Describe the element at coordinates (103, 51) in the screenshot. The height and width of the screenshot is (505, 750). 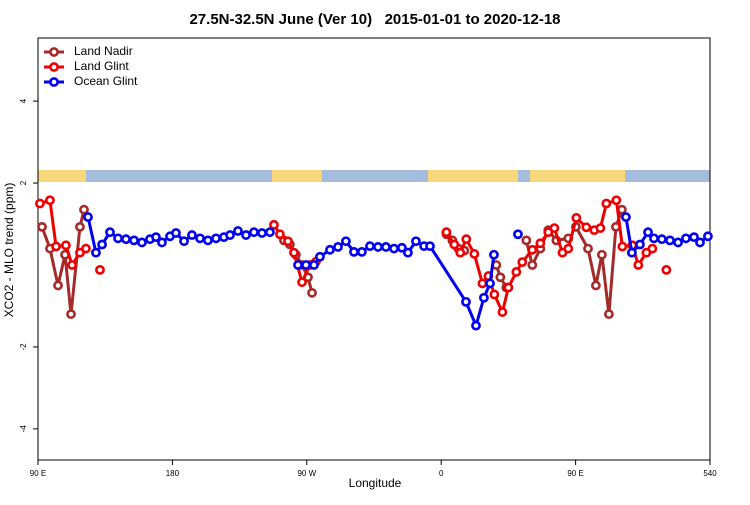
I see `legend-label: Land Nadir` at that location.